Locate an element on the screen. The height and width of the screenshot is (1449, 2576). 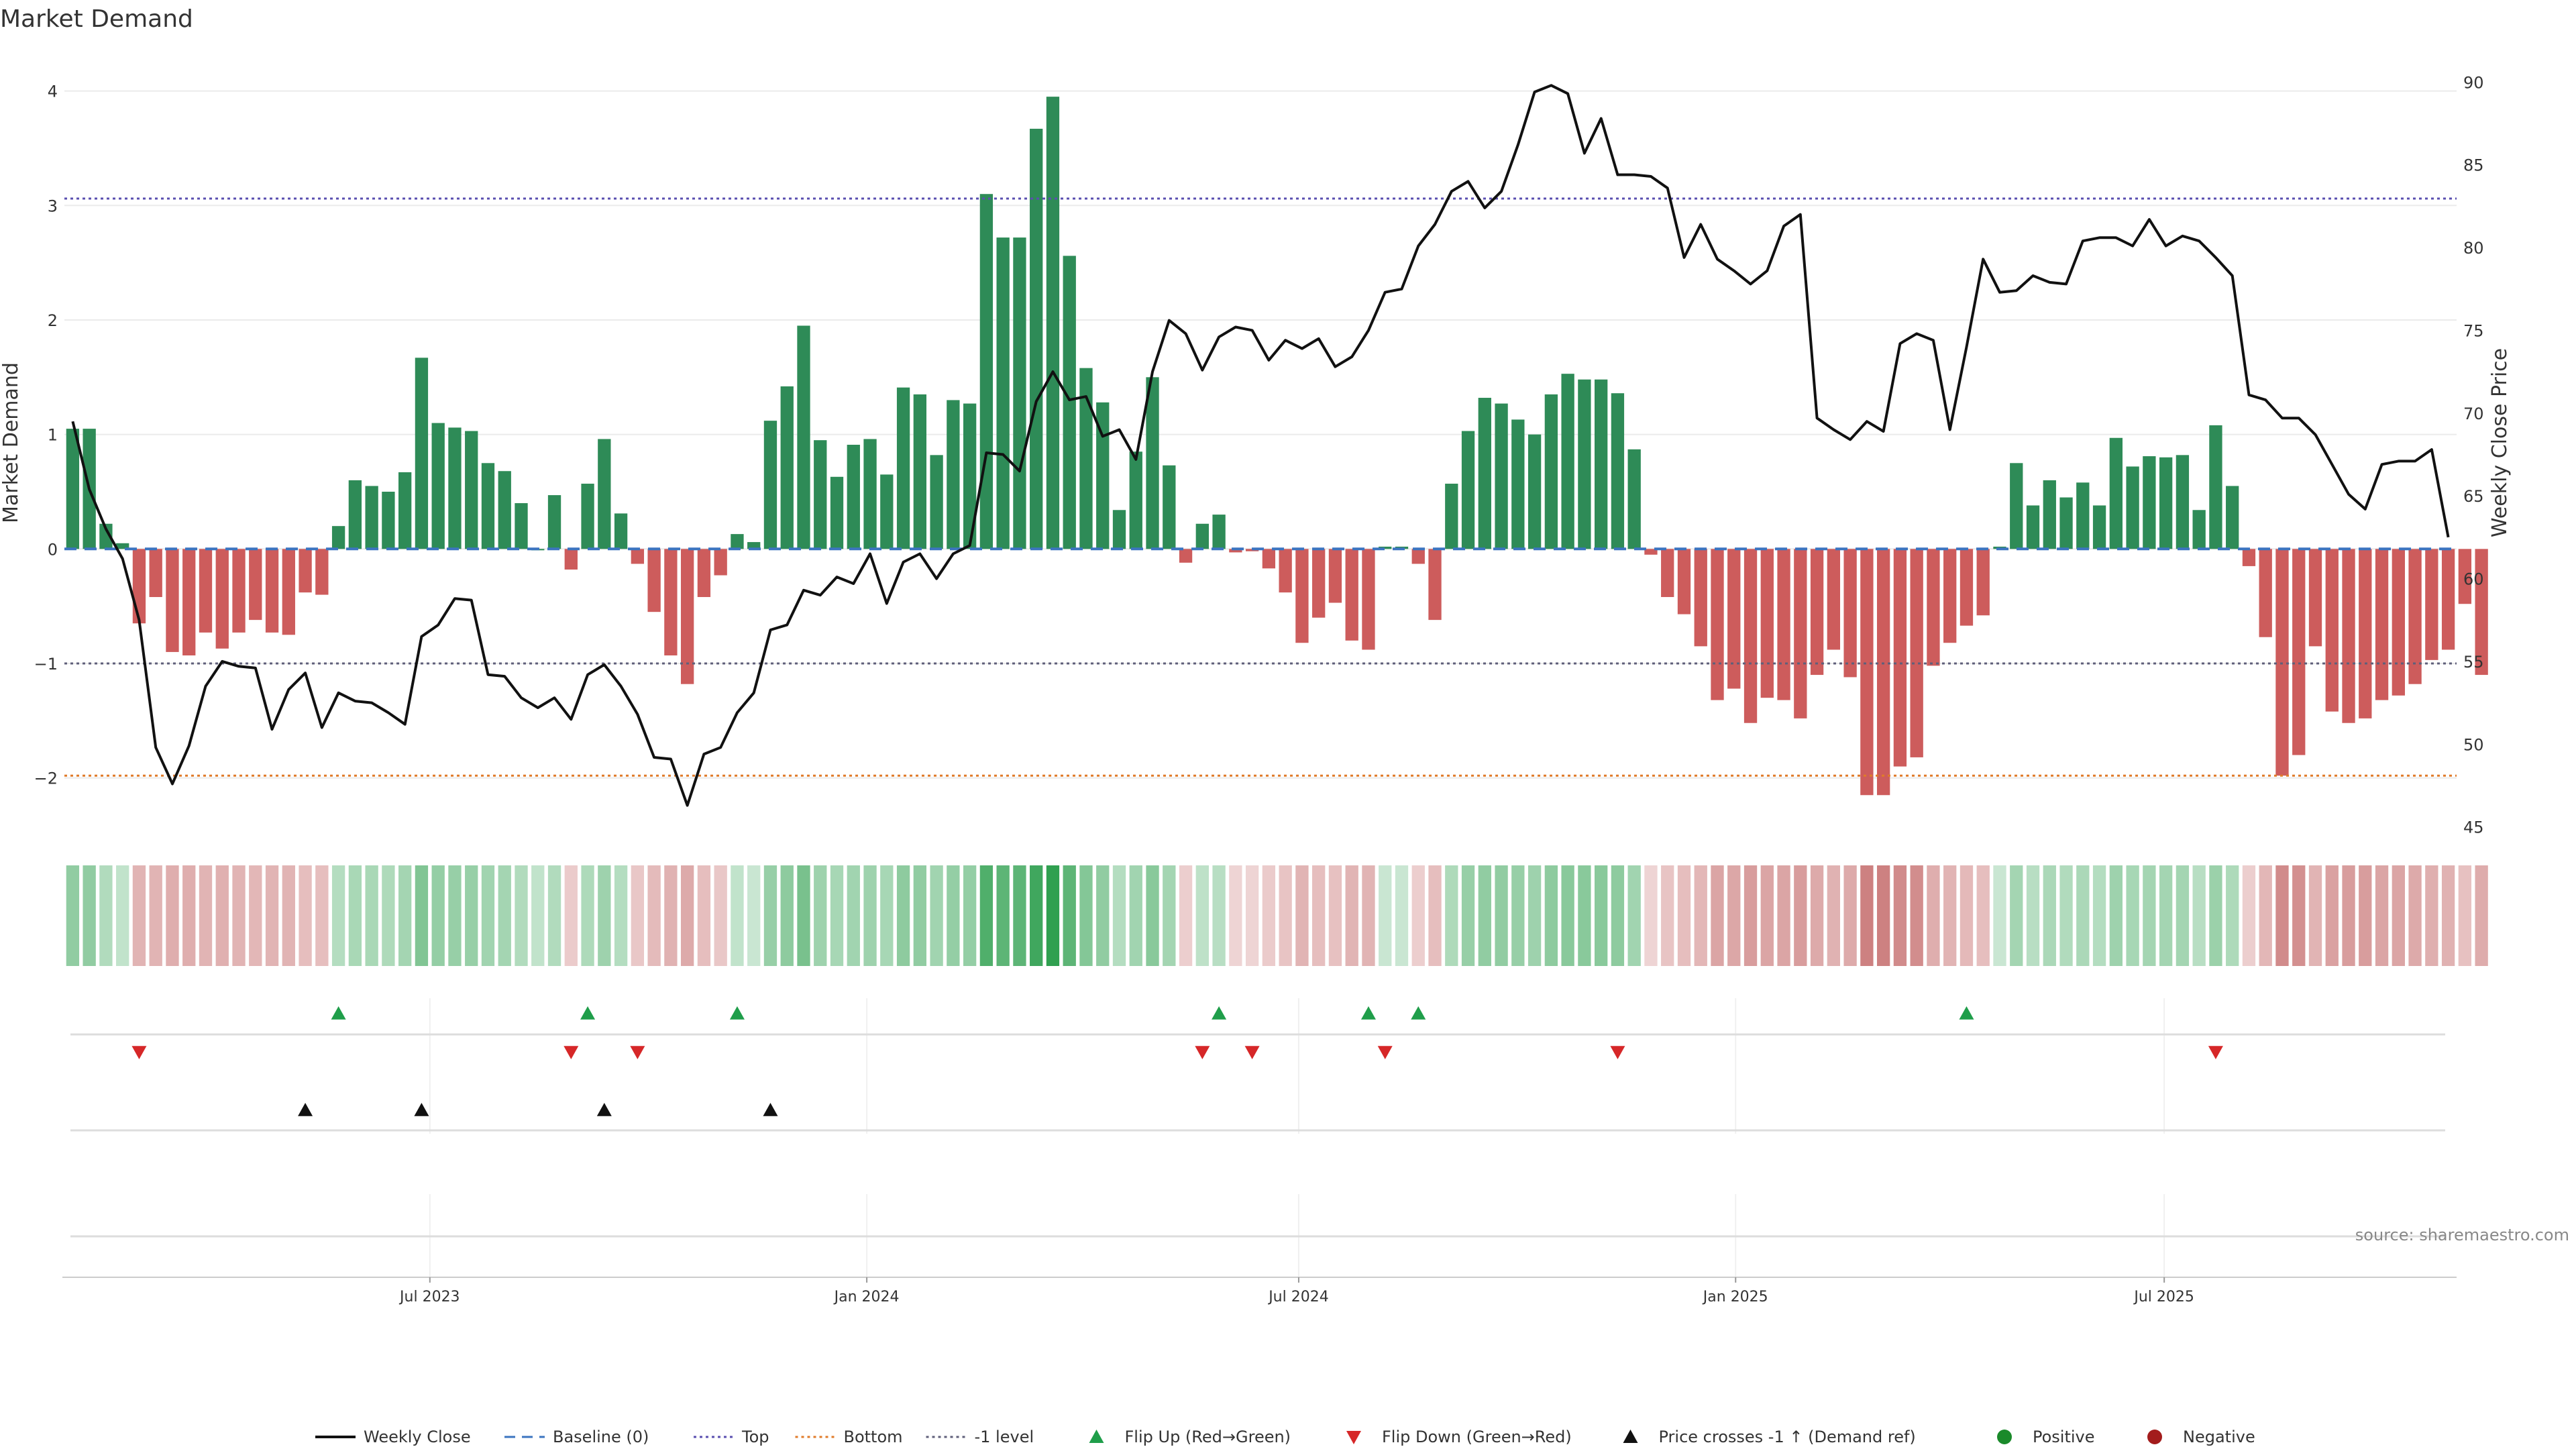
y-tick-label: 3 is located at coordinates (53, 206).